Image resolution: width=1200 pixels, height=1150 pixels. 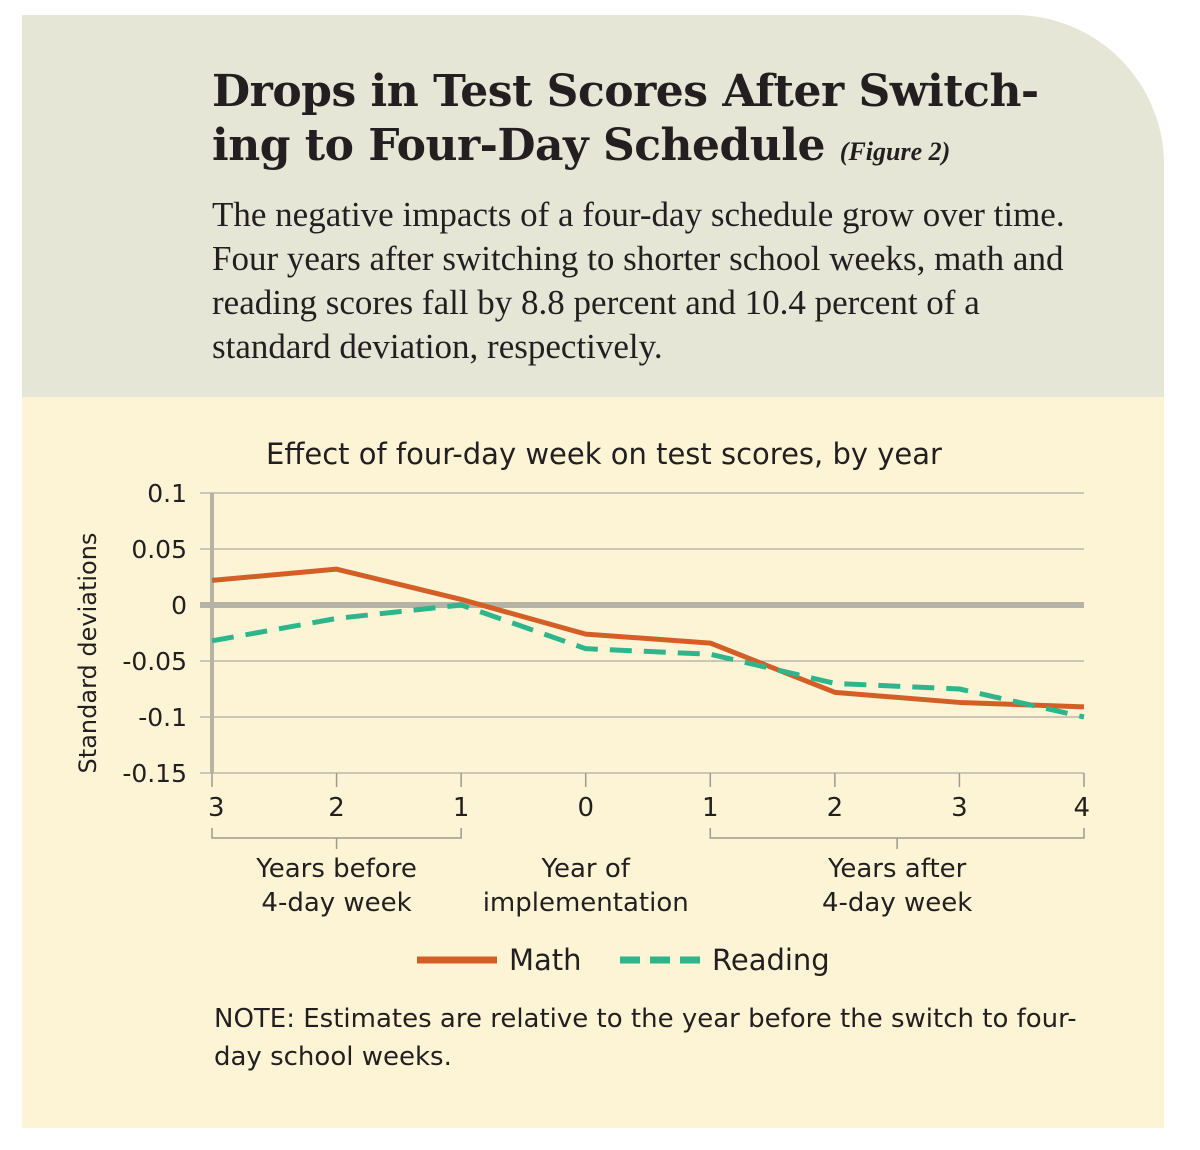 What do you see at coordinates (545, 960) in the screenshot?
I see `legend-label-math: Math` at bounding box center [545, 960].